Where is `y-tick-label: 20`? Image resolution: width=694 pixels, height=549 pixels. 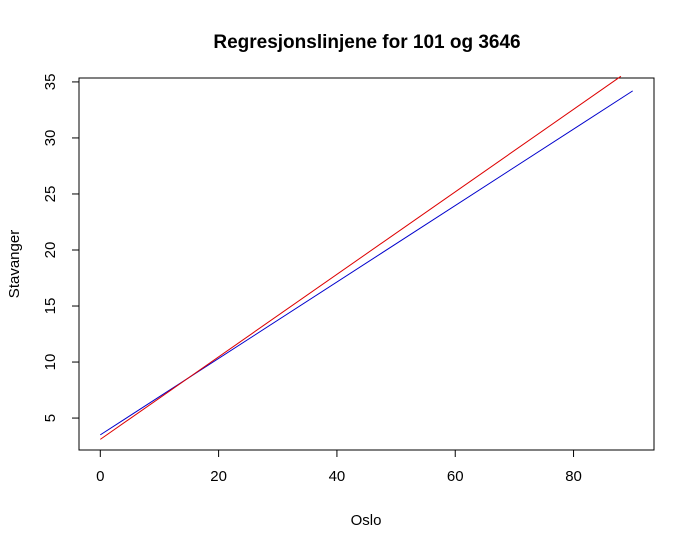 y-tick-label: 20 is located at coordinates (50, 250).